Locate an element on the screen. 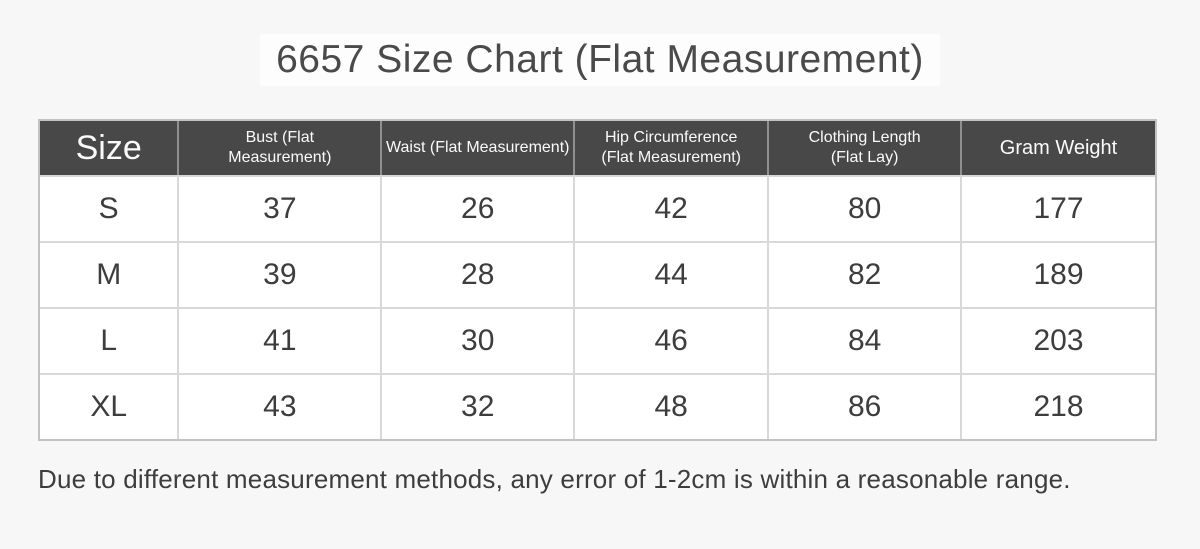 This screenshot has height=549, width=1200. cell-clothing-length: 82 is located at coordinates (866, 275).